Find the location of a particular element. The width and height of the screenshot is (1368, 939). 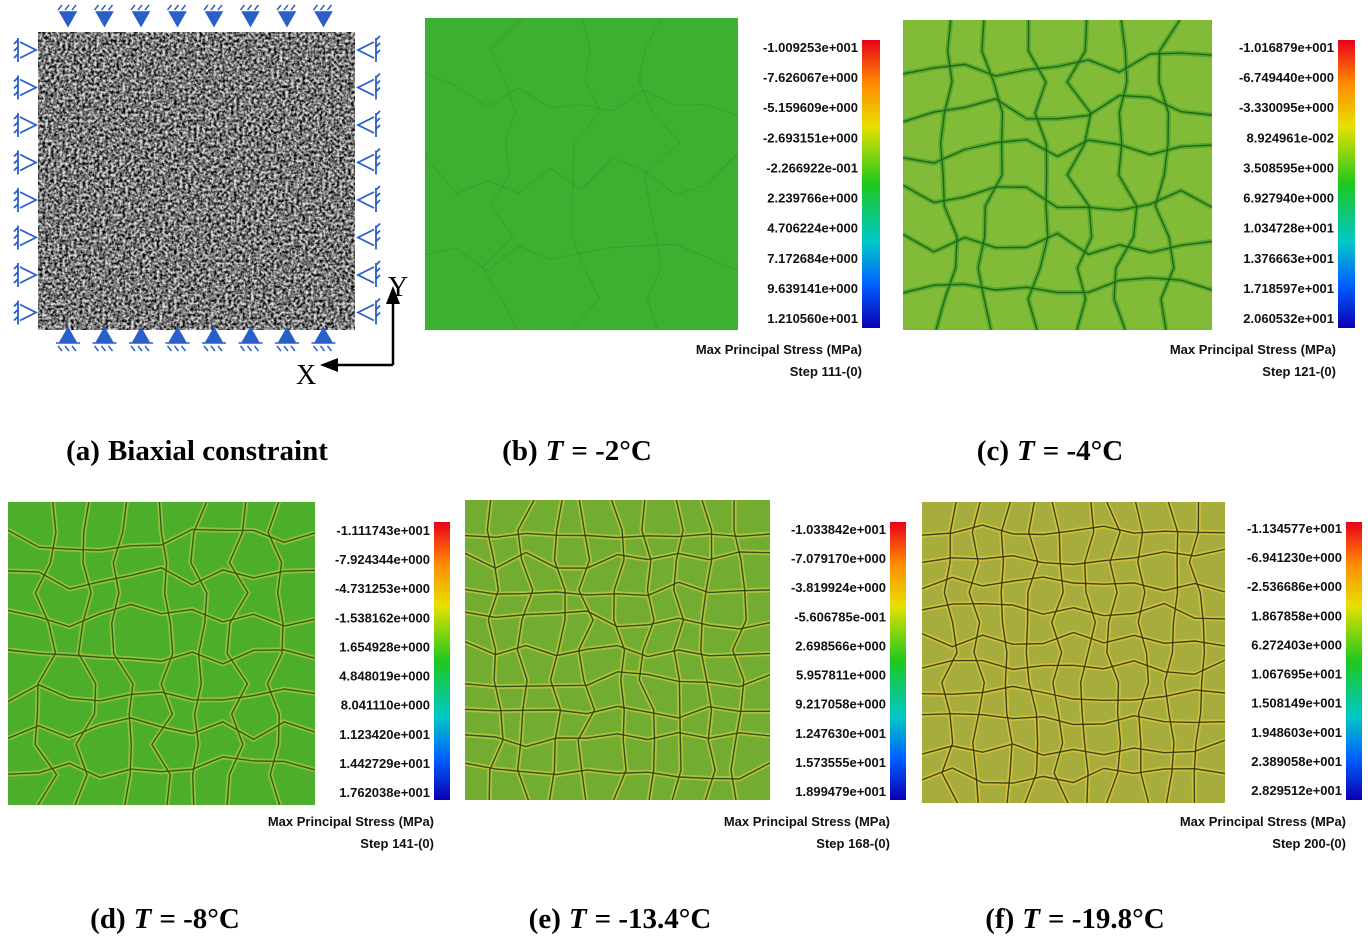

caption-text: = -2°C is located at coordinates (611, 451).